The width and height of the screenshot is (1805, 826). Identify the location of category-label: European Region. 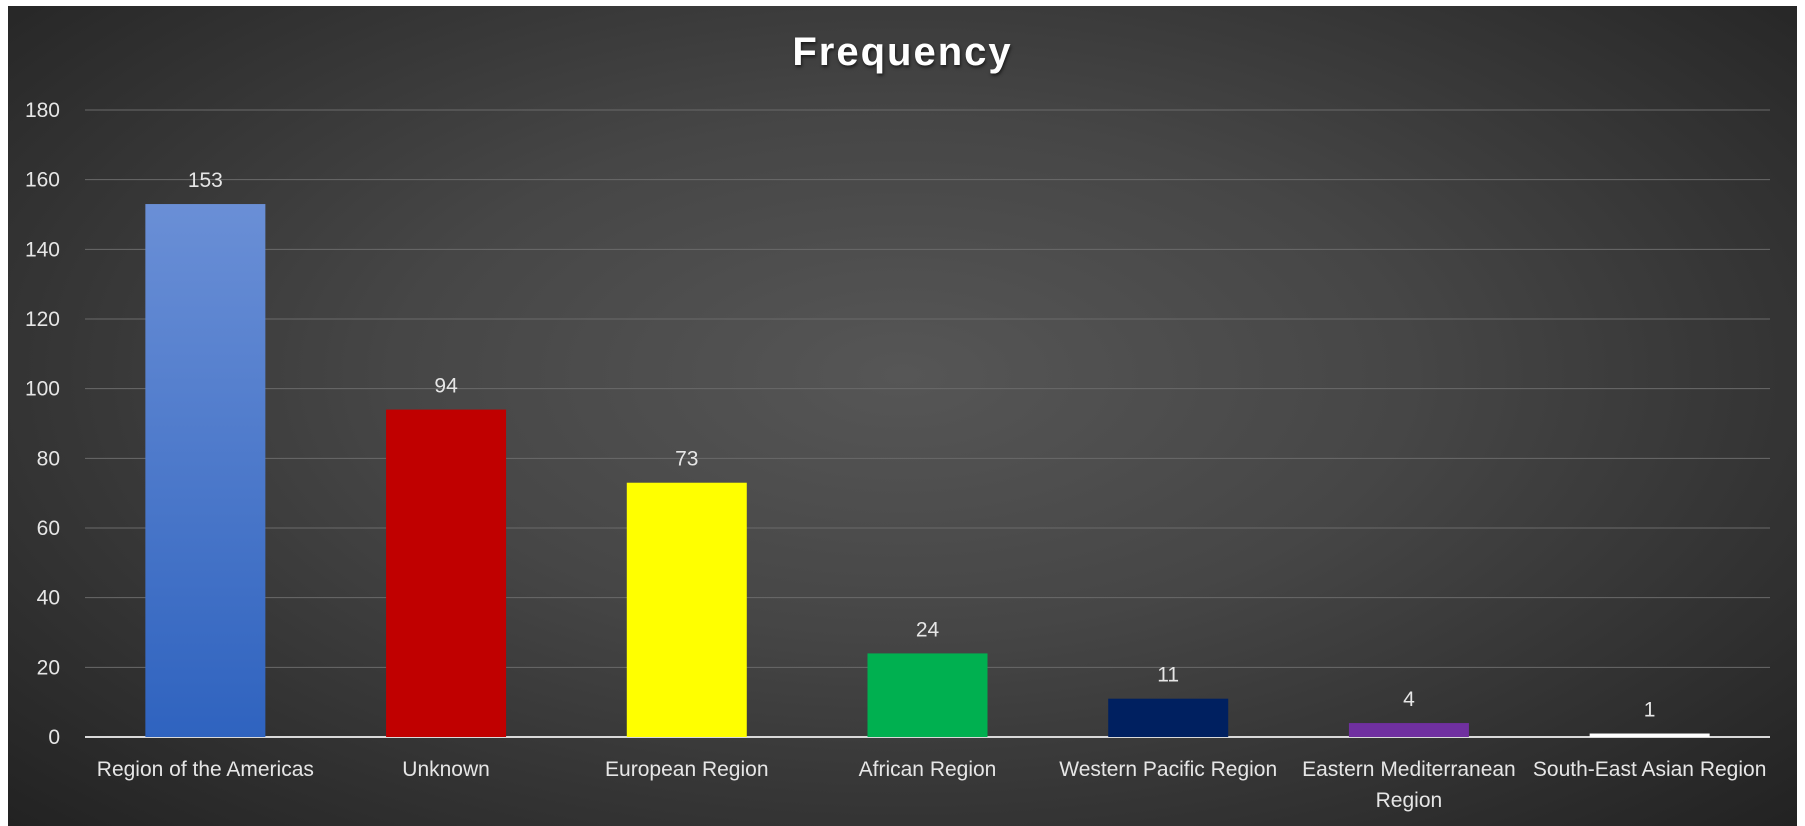
(686, 769).